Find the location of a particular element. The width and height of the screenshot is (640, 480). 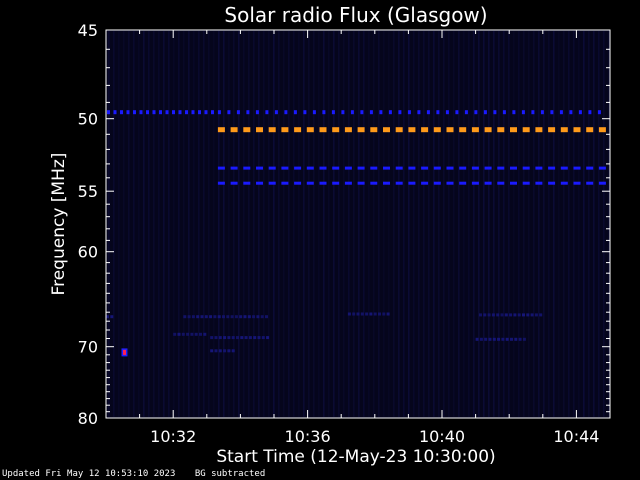

y-tick-label: 70 is located at coordinates (88, 347).